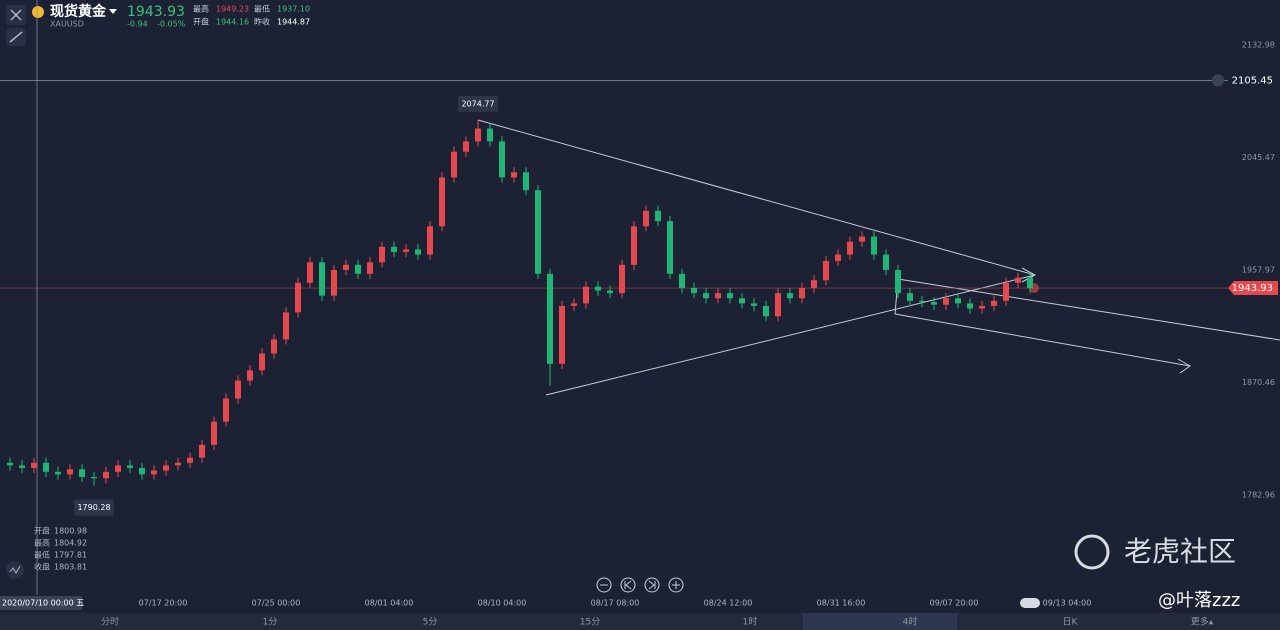 The height and width of the screenshot is (630, 1280). I want to click on author: @叶落zzz, so click(1199, 600).